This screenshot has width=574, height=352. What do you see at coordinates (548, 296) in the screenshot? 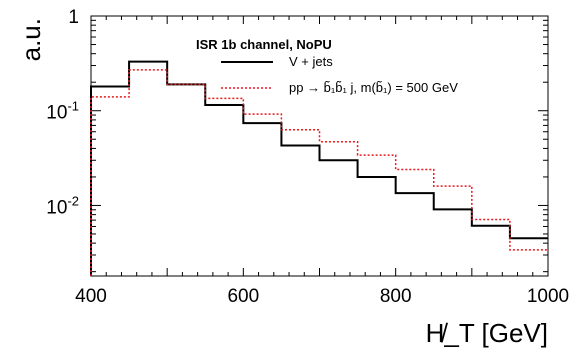
I see `x-tick-label: 1000` at bounding box center [548, 296].